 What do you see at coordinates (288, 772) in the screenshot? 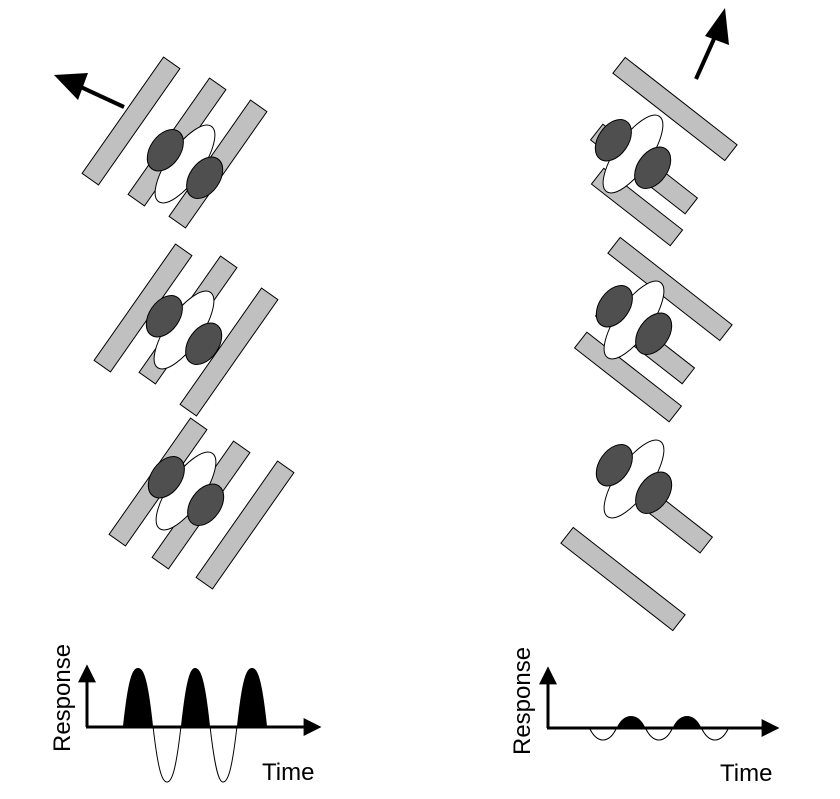
I see `left-xlabel: Time` at bounding box center [288, 772].